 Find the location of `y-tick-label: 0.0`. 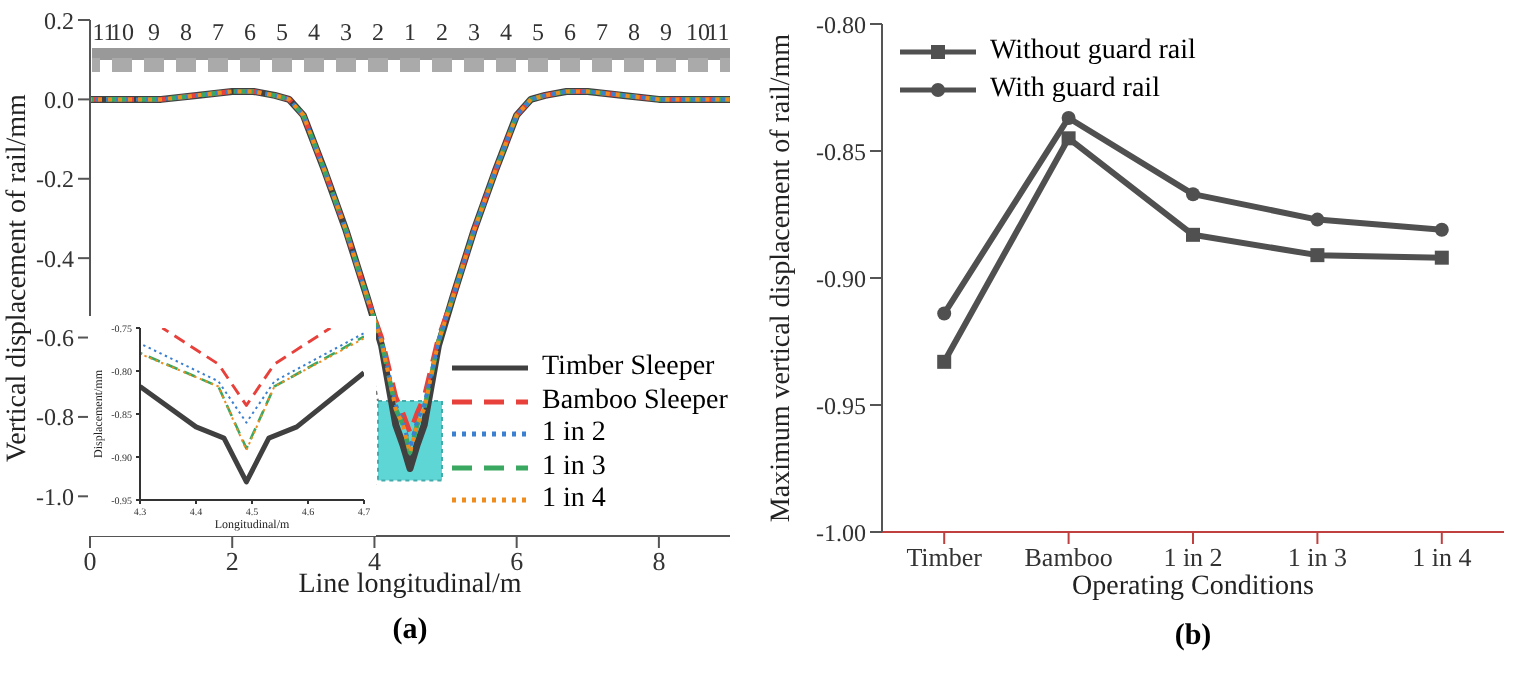

y-tick-label: 0.0 is located at coordinates (59, 99).